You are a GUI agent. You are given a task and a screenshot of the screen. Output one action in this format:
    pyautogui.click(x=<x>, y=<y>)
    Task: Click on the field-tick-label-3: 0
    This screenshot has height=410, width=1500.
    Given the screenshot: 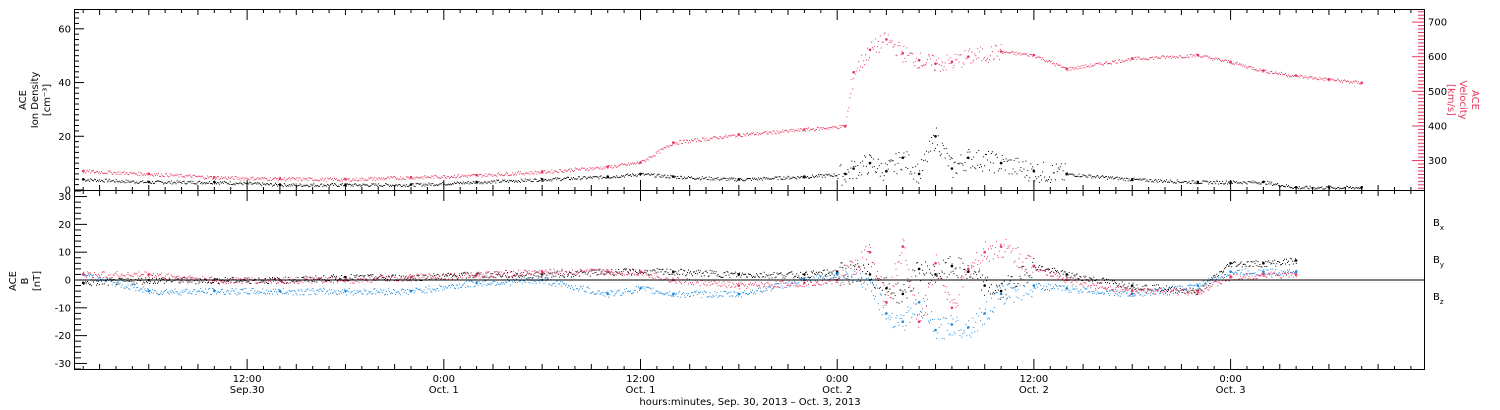 What is the action you would take?
    pyautogui.click(x=68, y=281)
    